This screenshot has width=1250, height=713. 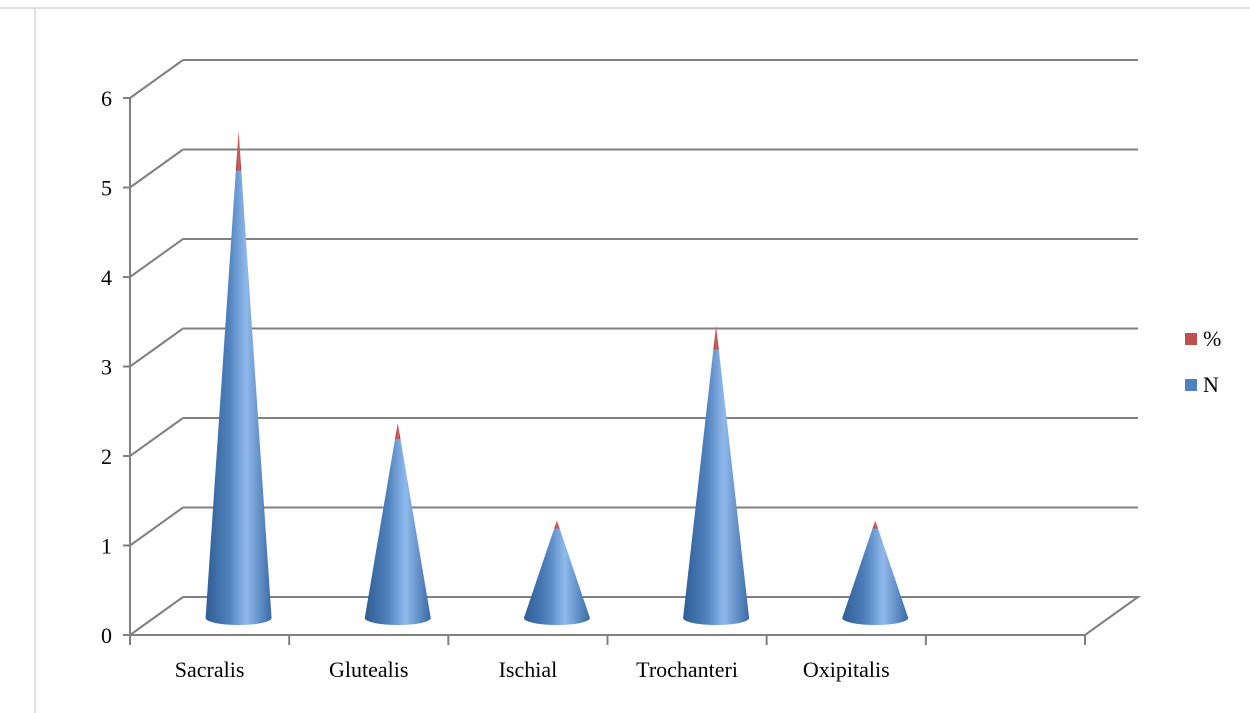 What do you see at coordinates (846, 669) in the screenshot?
I see `x-tick-label: Oxipitalis` at bounding box center [846, 669].